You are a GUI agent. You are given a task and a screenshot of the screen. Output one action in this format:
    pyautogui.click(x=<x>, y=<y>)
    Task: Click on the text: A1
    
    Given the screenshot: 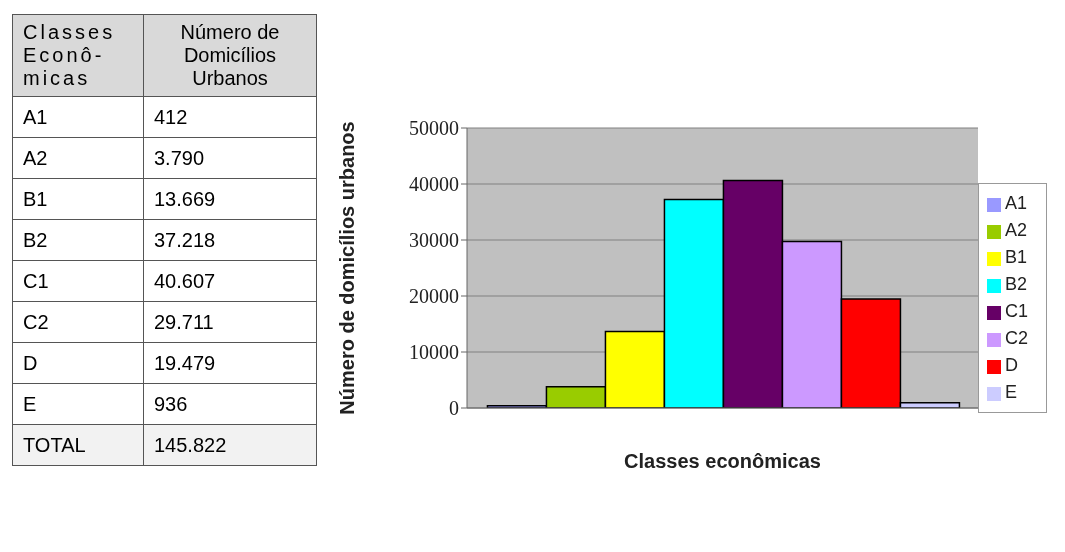 What is the action you would take?
    pyautogui.click(x=78, y=117)
    